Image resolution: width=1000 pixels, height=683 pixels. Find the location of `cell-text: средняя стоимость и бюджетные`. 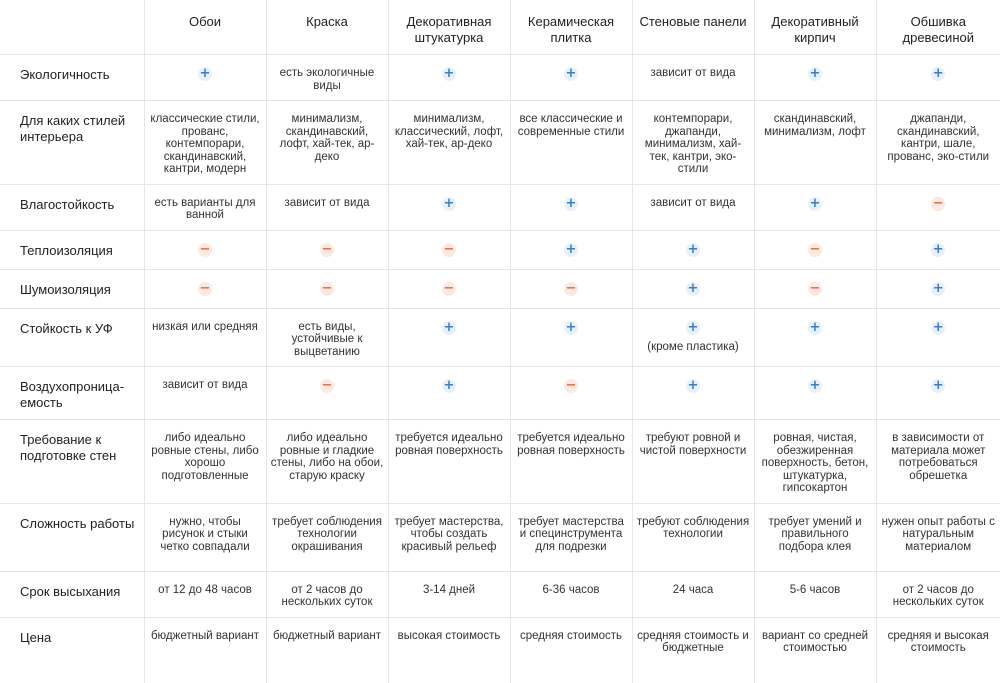

cell-text: средняя стоимость и бюджетные is located at coordinates (693, 642).